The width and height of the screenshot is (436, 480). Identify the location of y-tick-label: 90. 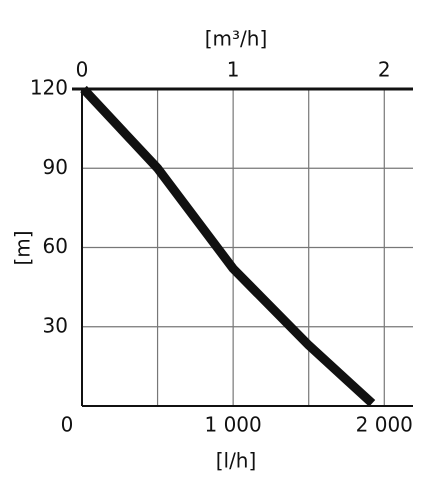
(55, 167).